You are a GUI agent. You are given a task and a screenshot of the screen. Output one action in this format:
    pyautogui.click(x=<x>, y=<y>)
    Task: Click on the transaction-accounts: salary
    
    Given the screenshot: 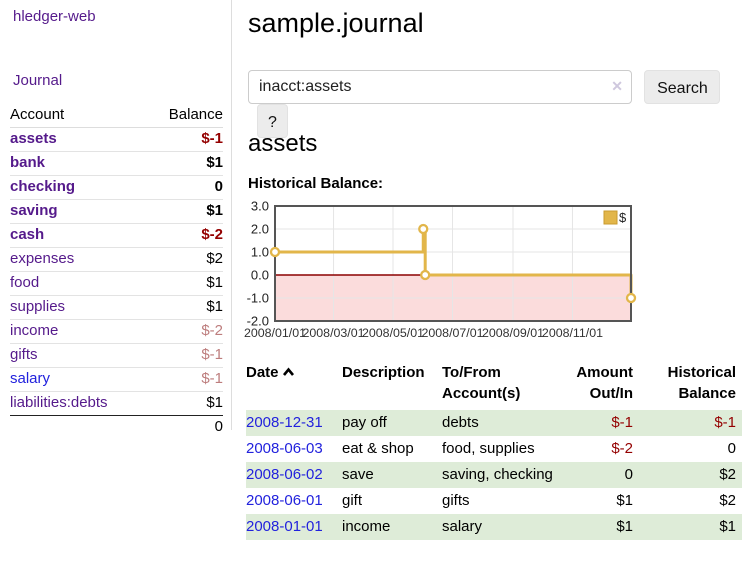 What is the action you would take?
    pyautogui.click(x=462, y=526)
    